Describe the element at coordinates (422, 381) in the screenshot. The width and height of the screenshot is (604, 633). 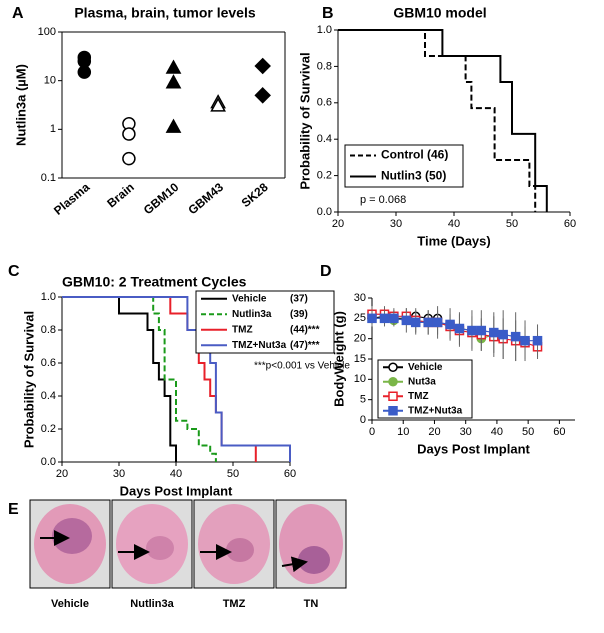
I see `legend-label: Nut3a` at that location.